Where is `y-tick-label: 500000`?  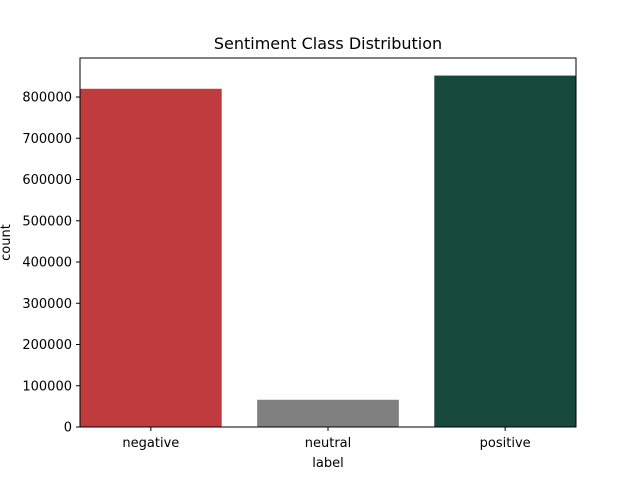 y-tick-label: 500000 is located at coordinates (47, 221).